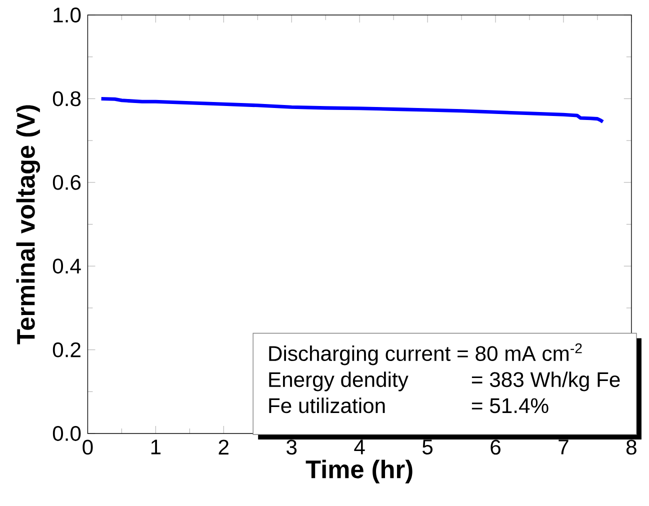  Describe the element at coordinates (327, 406) in the screenshot. I see `annotation: Fe utilization` at that location.